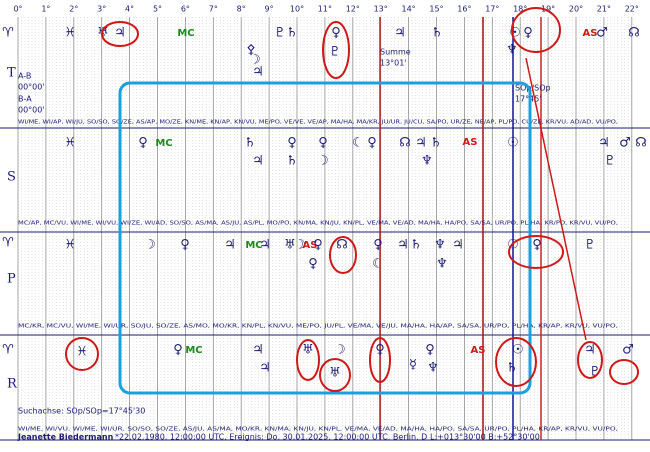  What do you see at coordinates (251, 50) in the screenshot?
I see `planet-glyph: ⚴` at bounding box center [251, 50].